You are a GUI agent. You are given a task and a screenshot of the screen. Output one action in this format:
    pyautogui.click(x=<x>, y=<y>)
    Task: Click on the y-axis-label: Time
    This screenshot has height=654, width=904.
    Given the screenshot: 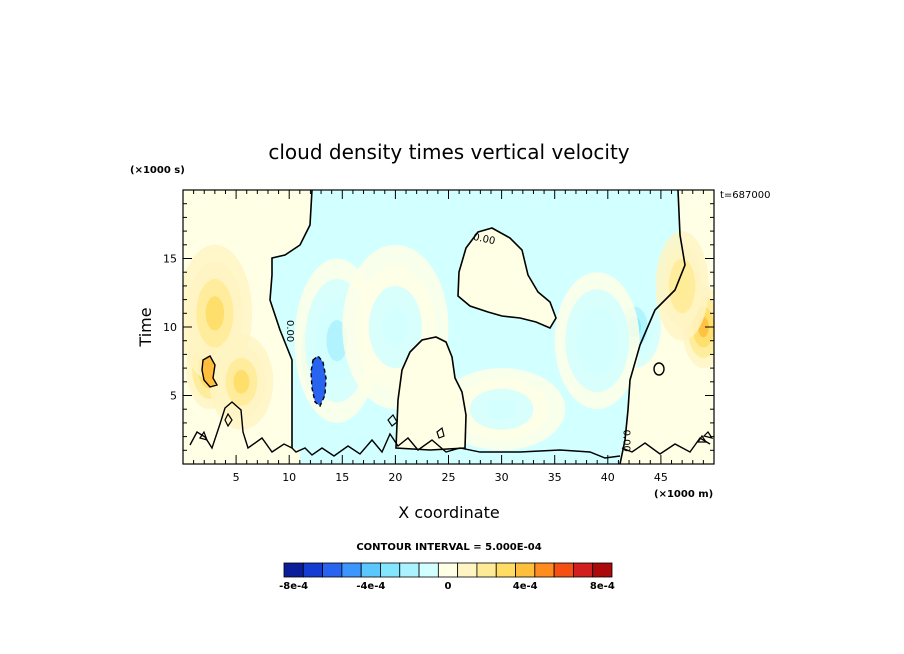 What is the action you would take?
    pyautogui.click(x=145, y=327)
    